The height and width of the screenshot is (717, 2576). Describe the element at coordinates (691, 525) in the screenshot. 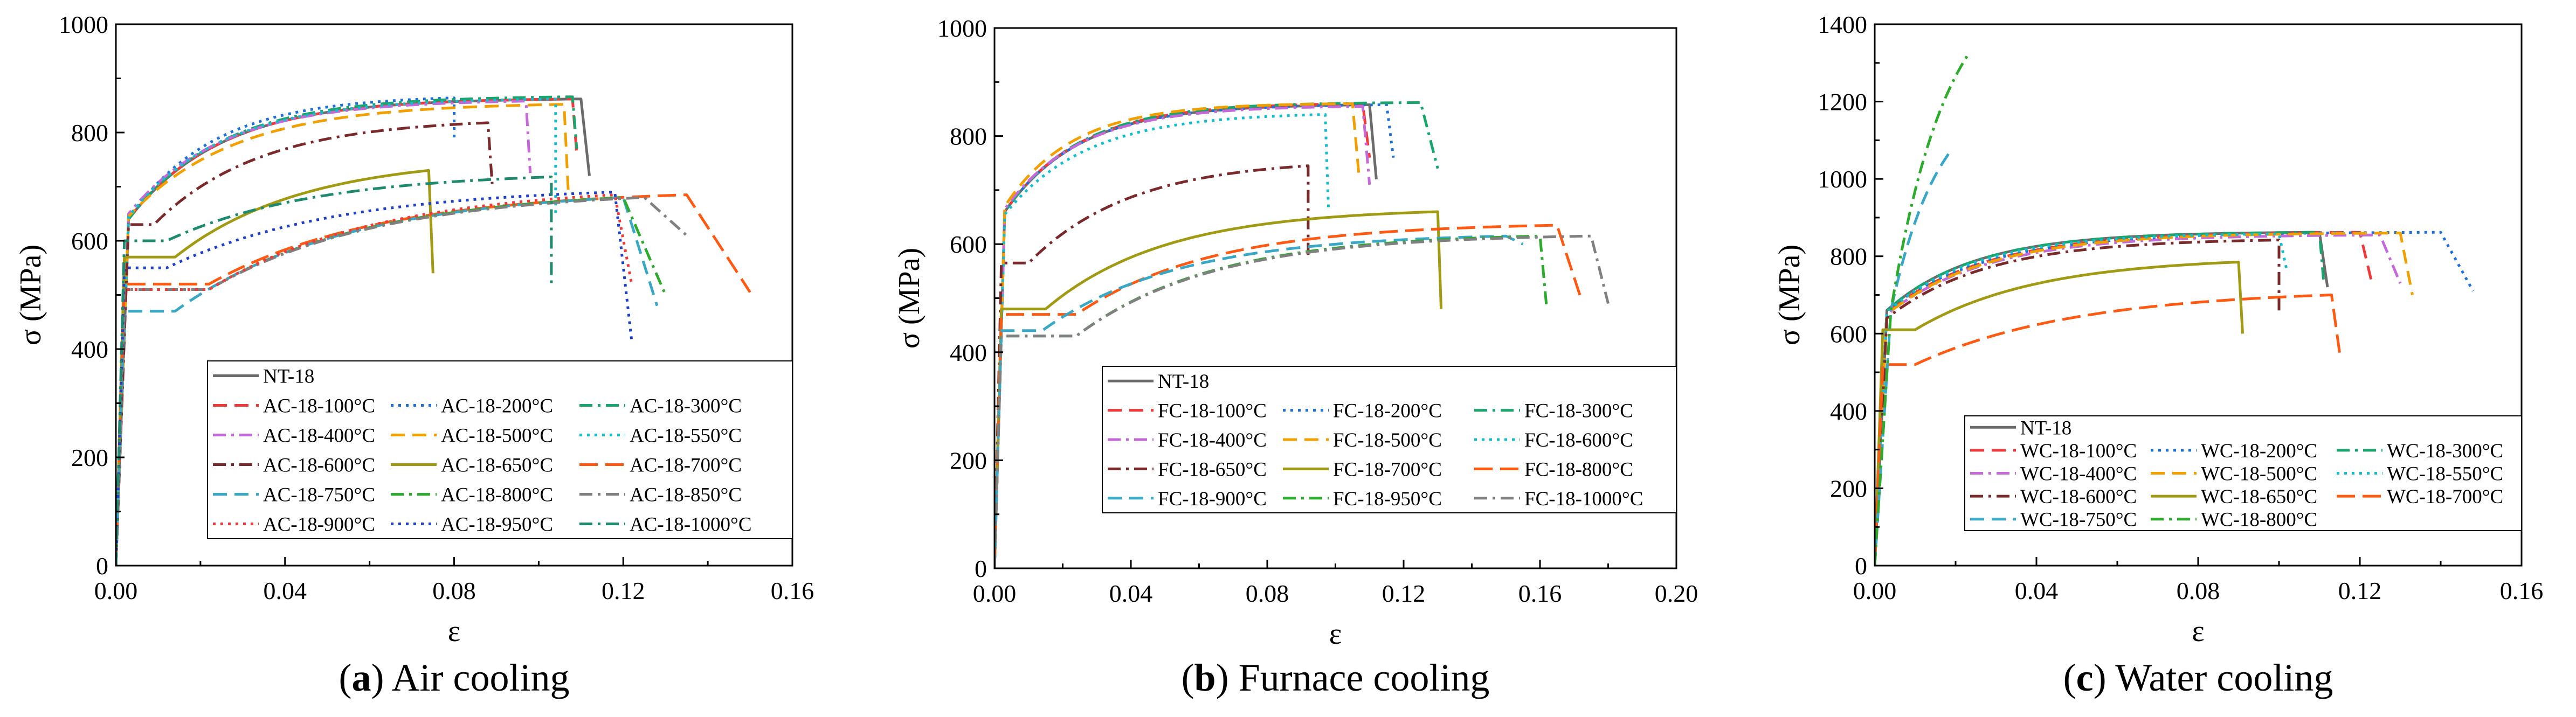

I see `legend-label: AC-18-1000°C` at that location.